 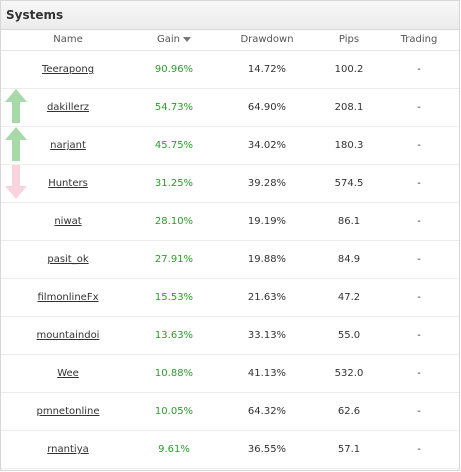 I want to click on gain-value: 31.25%, so click(x=174, y=183).